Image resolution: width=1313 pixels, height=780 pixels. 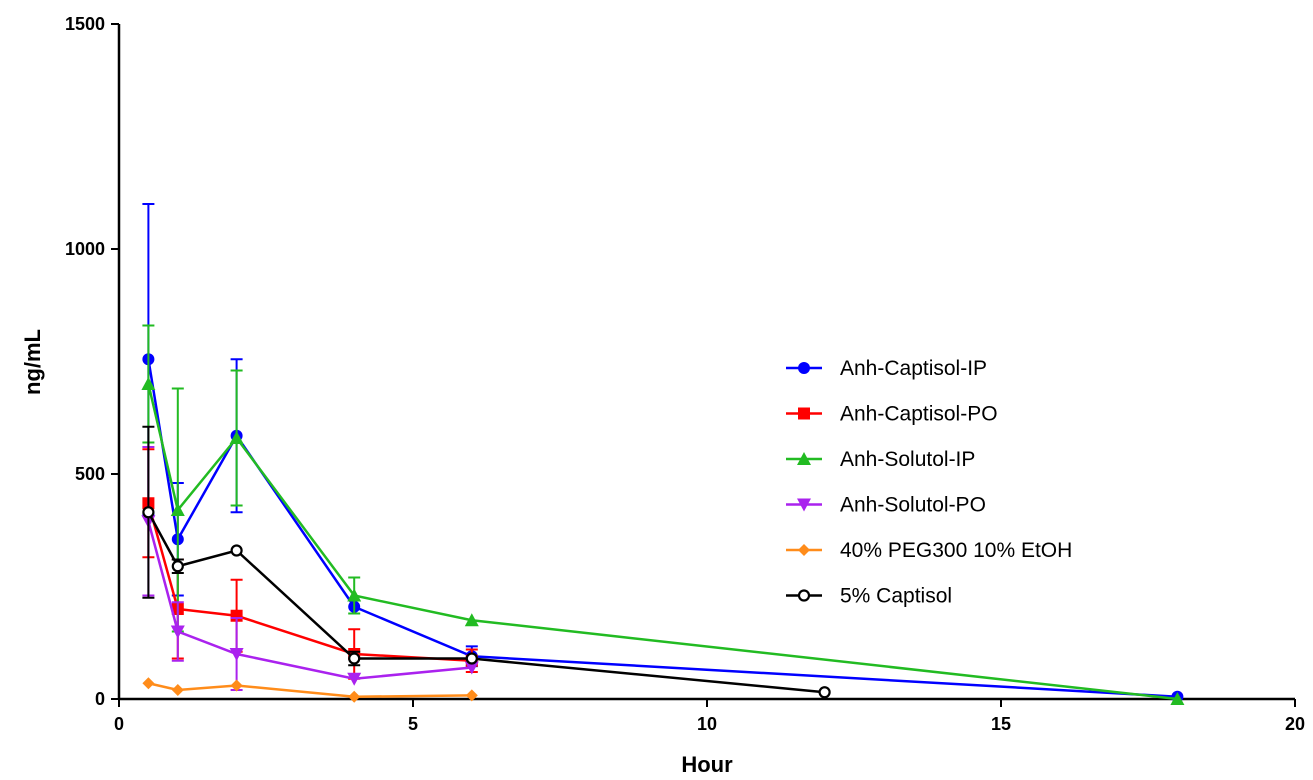 I want to click on legend-label: Anh-Captisol-IP, so click(x=913, y=368).